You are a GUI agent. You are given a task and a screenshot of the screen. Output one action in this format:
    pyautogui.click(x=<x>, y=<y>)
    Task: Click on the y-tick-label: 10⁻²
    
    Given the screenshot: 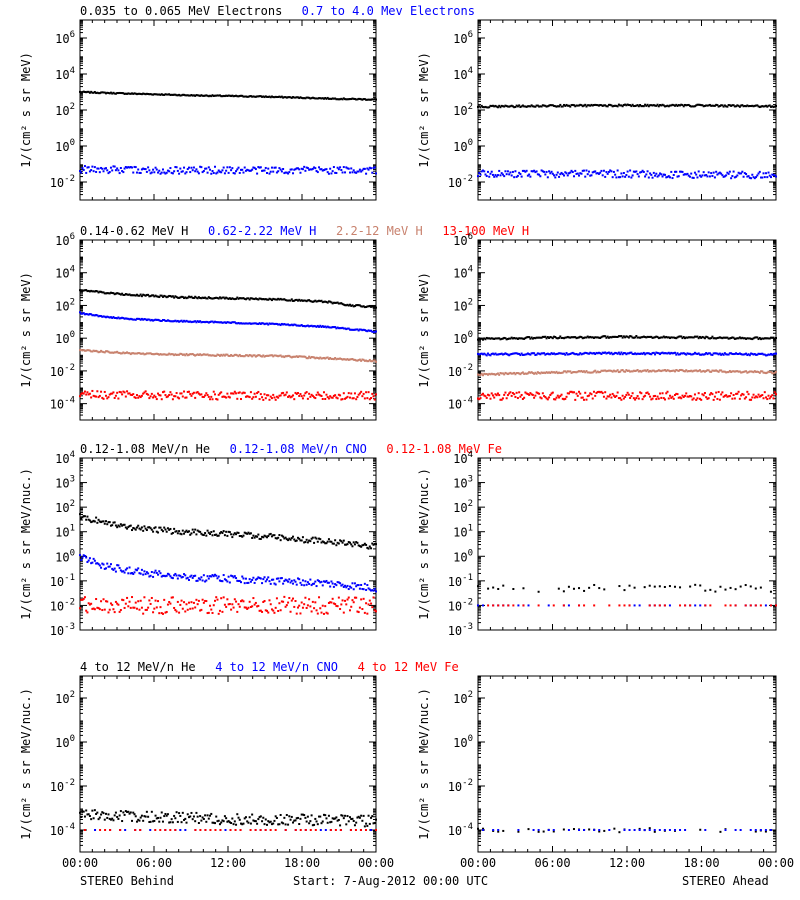 What is the action you would take?
    pyautogui.click(x=460, y=371)
    